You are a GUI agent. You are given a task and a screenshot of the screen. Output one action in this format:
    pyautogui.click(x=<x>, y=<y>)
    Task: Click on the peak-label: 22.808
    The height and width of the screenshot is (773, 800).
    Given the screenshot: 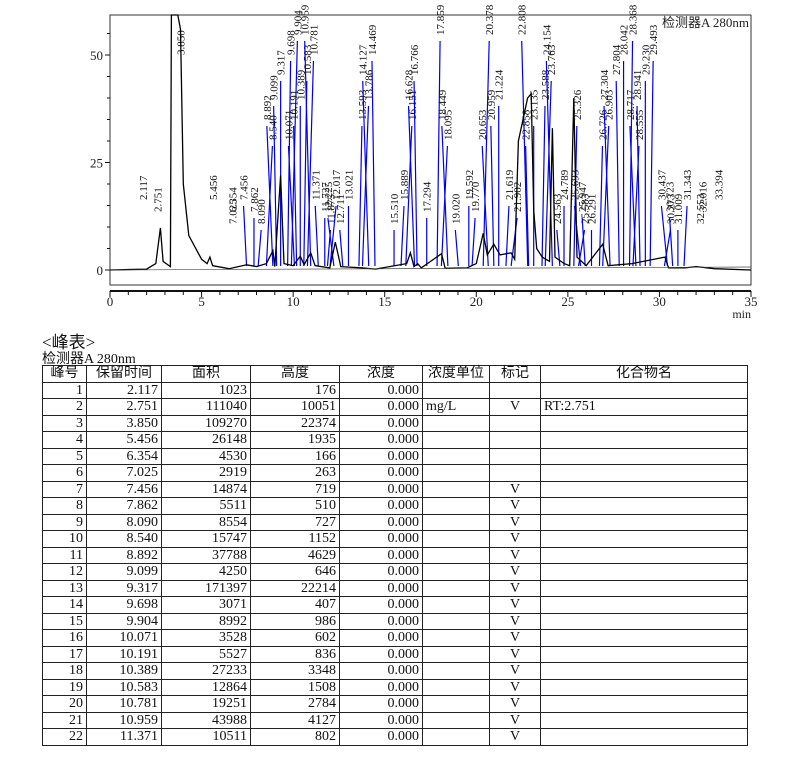 What is the action you would take?
    pyautogui.click(x=523, y=19)
    